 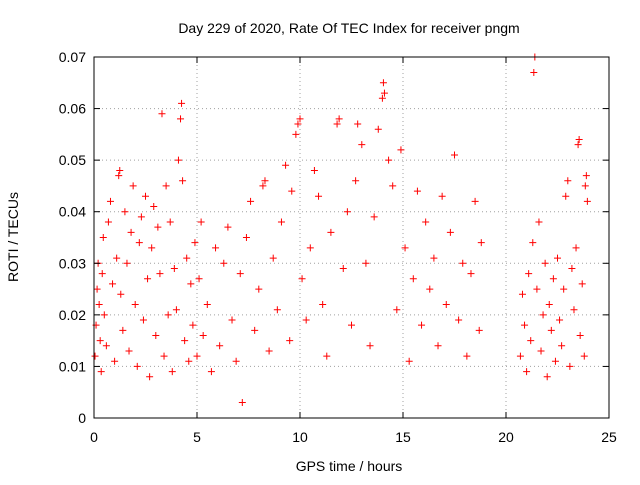 What do you see at coordinates (72, 366) in the screenshot?
I see `y-tick-label: 0.01` at bounding box center [72, 366].